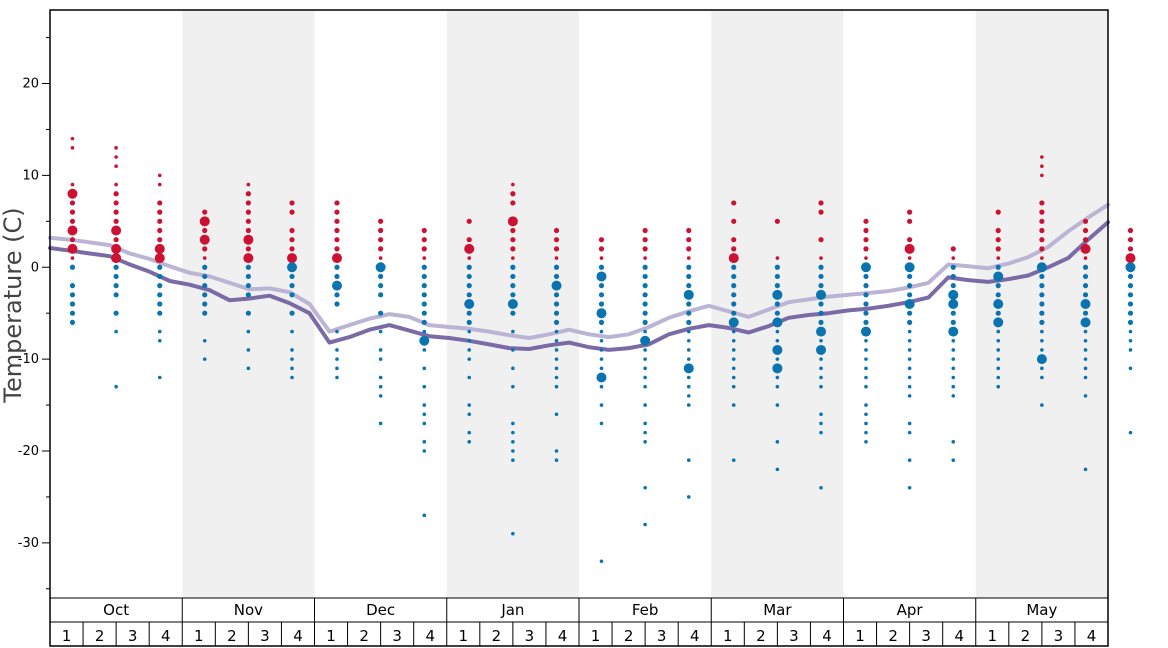  I want to click on week-label: 3, so click(397, 636).